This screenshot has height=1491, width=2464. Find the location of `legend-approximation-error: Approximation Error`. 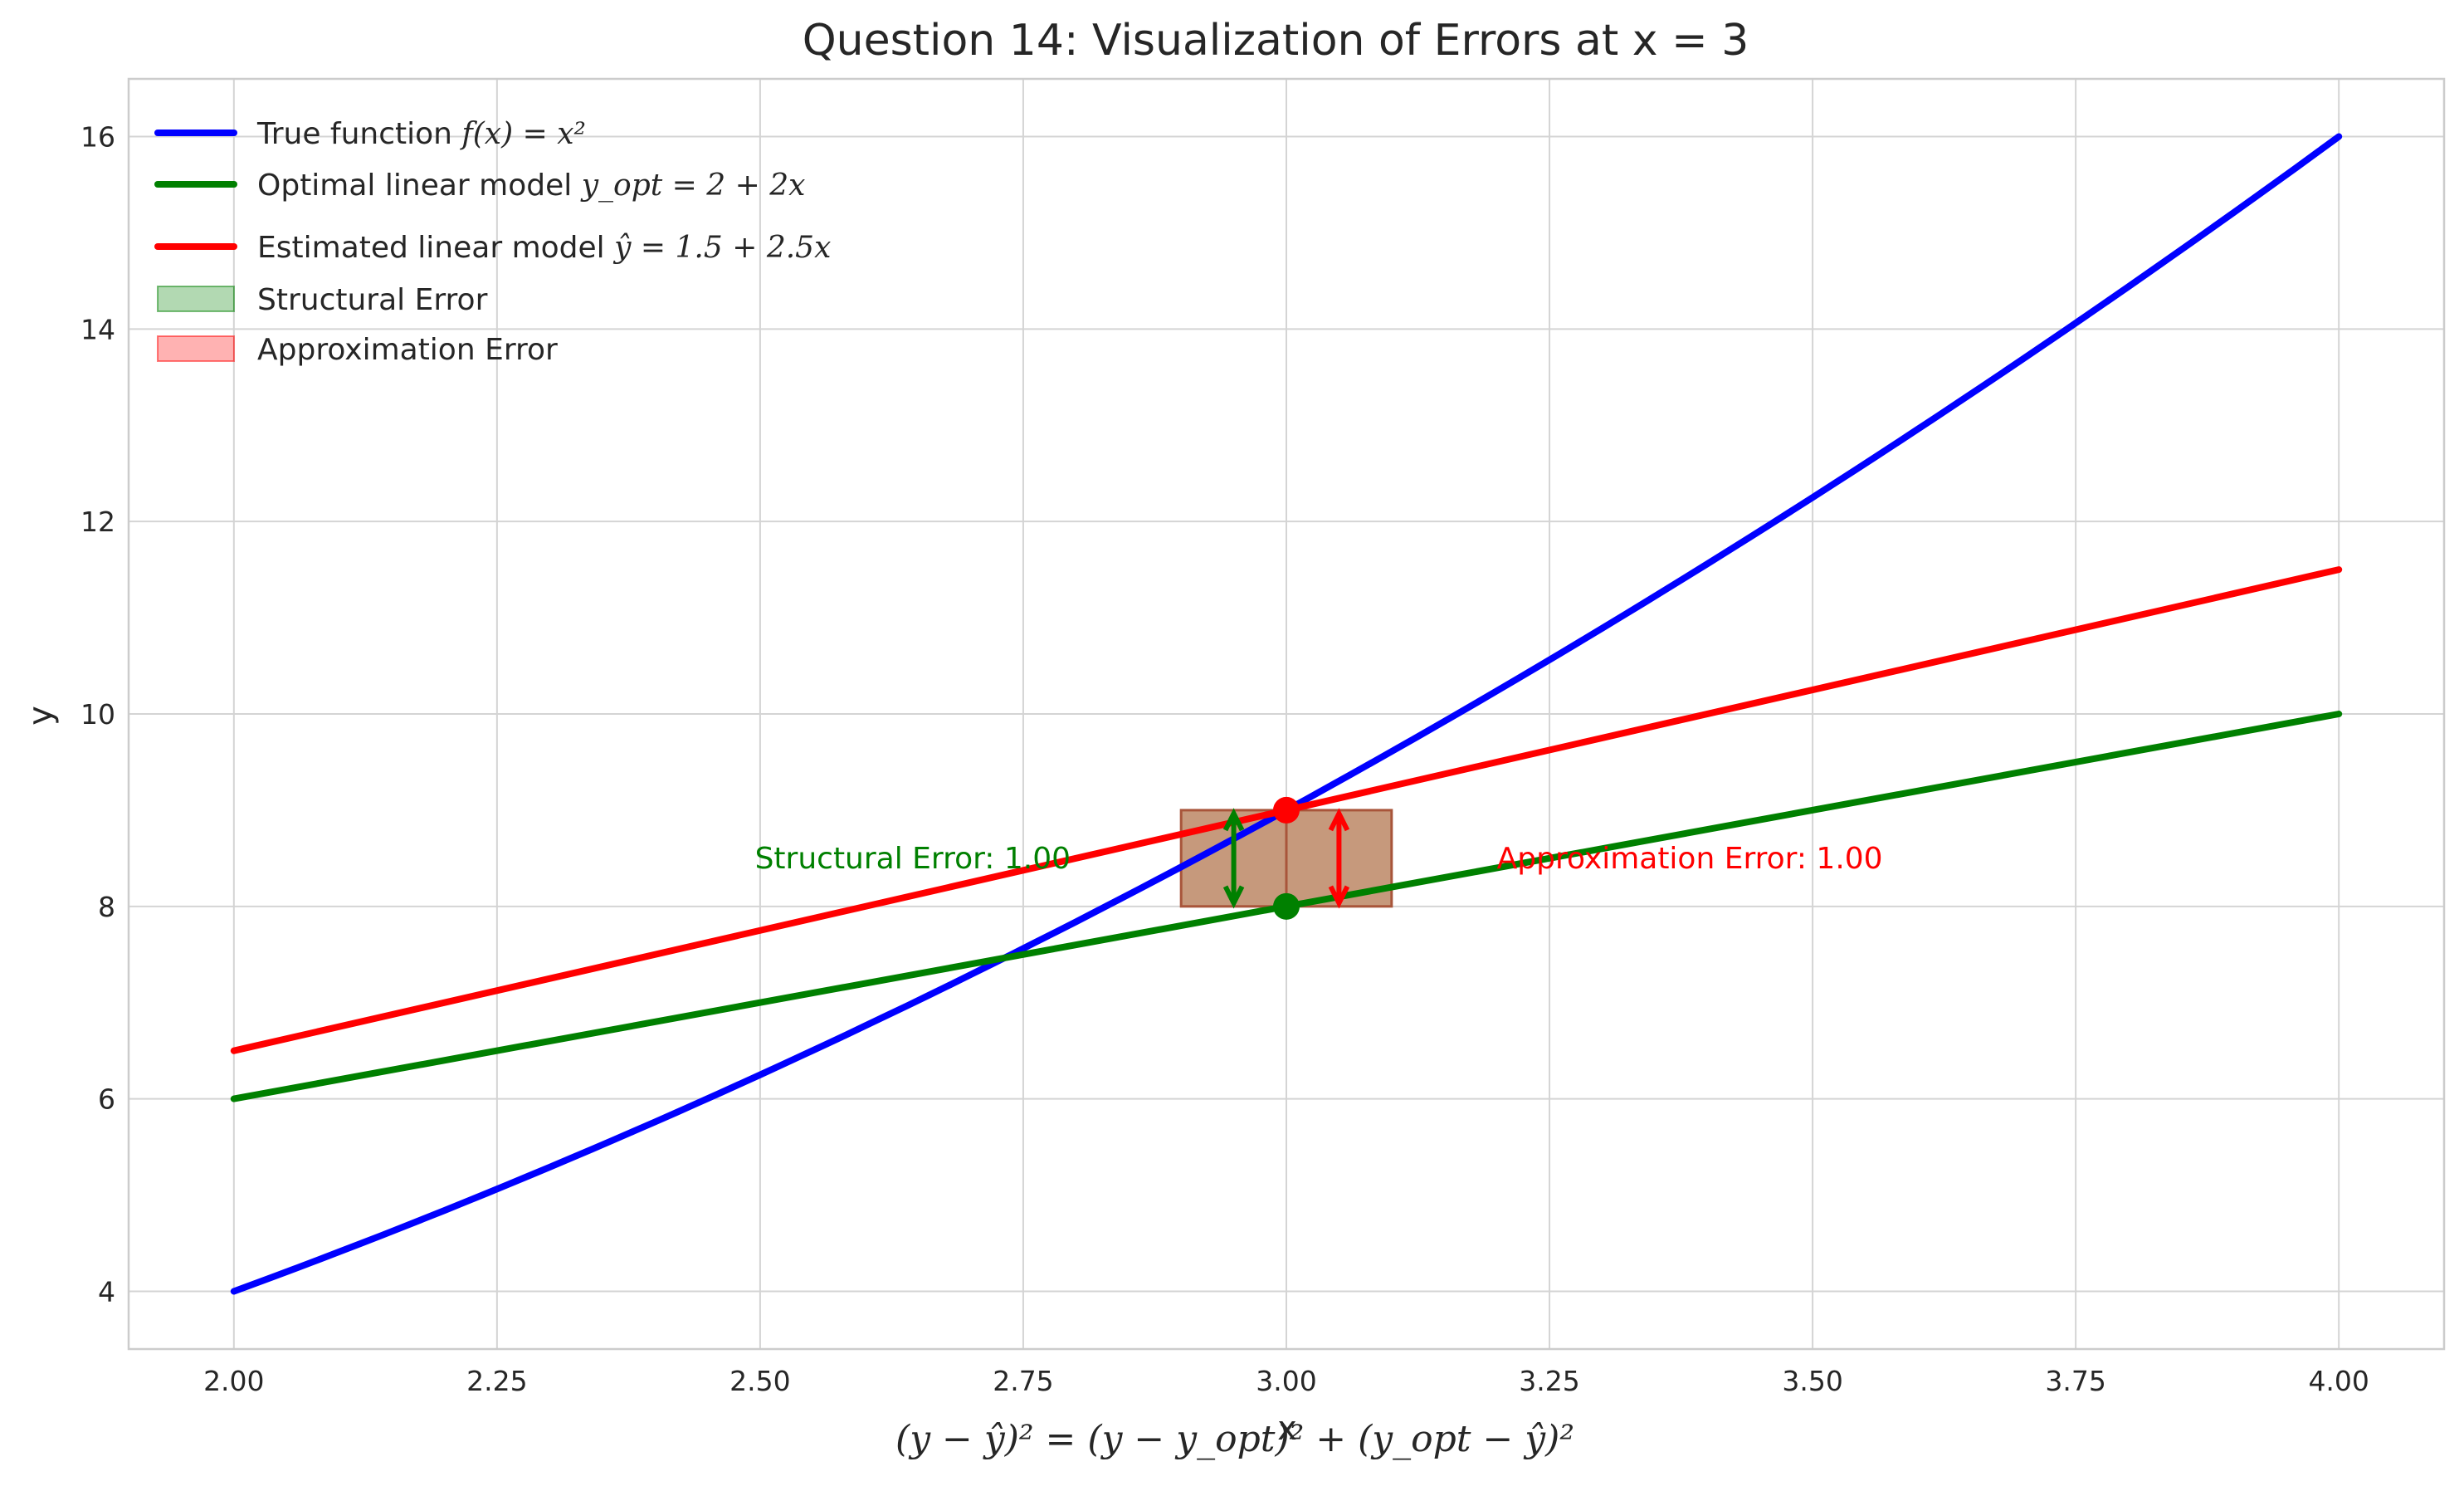

legend-approximation-error: Approximation Error is located at coordinates (357, 350).